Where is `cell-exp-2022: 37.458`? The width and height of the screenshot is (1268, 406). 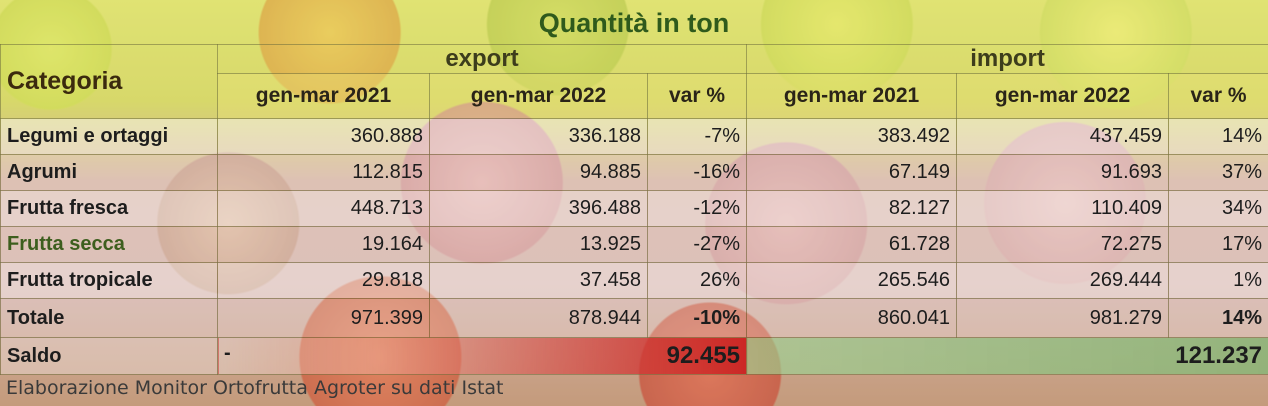 cell-exp-2022: 37.458 is located at coordinates (538, 280).